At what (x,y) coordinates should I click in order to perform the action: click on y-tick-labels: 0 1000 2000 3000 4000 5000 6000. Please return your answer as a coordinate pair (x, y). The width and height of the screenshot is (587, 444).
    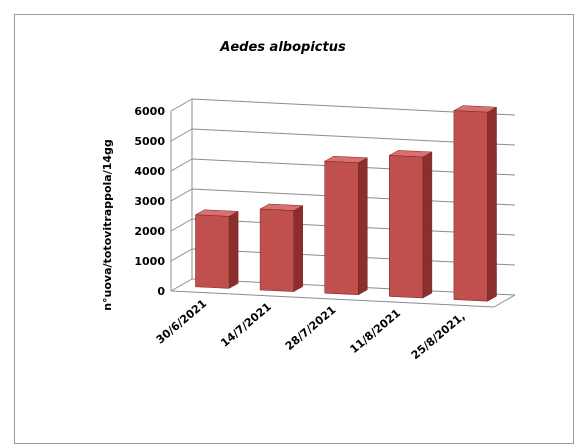
    Looking at the image, I should click on (149, 201).